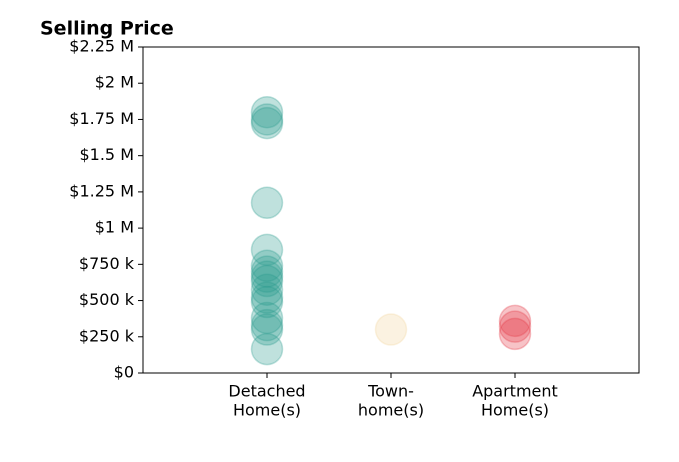 The height and width of the screenshot is (462, 679). Describe the element at coordinates (114, 227) in the screenshot. I see `y-tick-label: $1 M` at that location.